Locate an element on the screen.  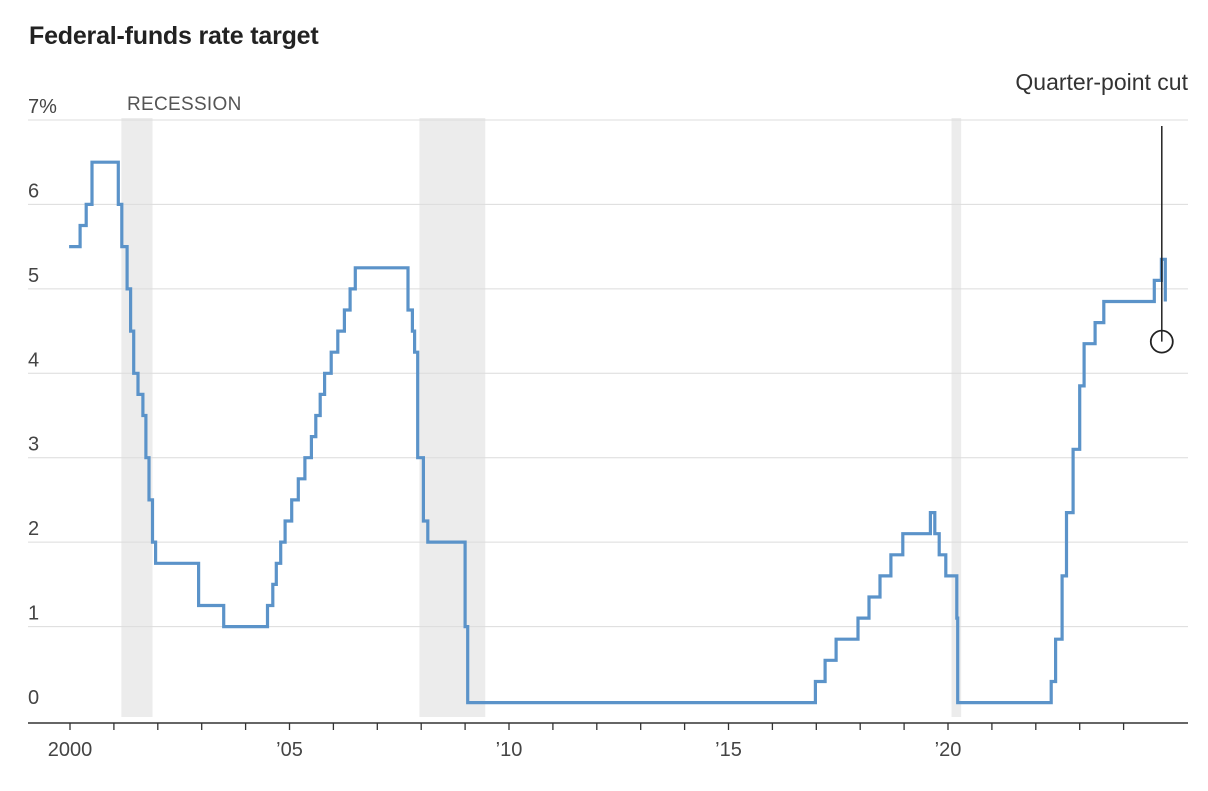
recession-label: RECESSION is located at coordinates (184, 104).